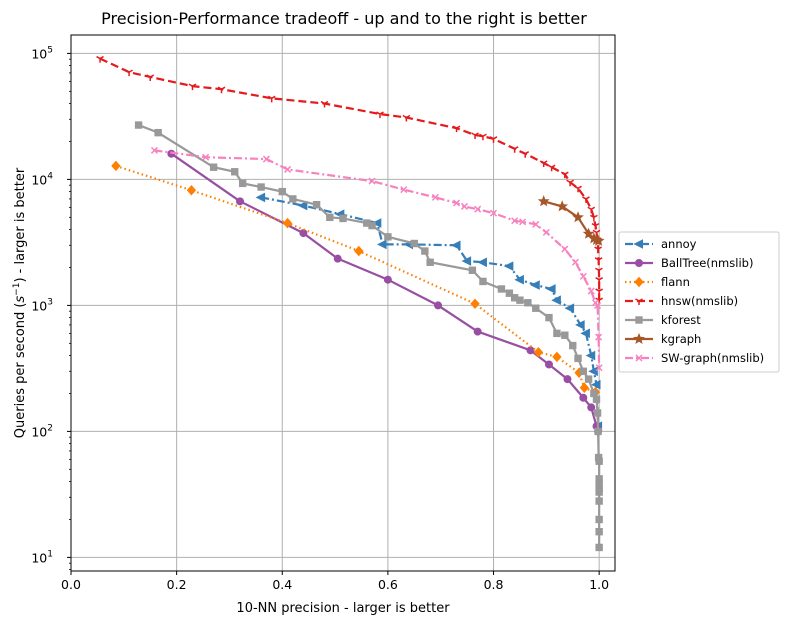  What do you see at coordinates (694, 358) in the screenshot?
I see `legend-item: SW-graph(nmslib)` at bounding box center [694, 358].